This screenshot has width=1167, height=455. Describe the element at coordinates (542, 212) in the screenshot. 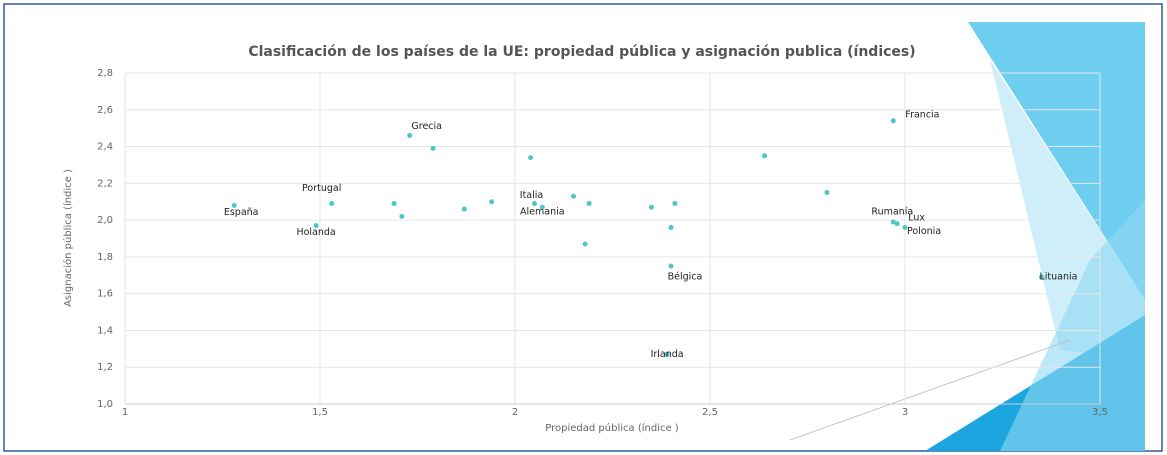

I see `point-label: Alemania` at that location.